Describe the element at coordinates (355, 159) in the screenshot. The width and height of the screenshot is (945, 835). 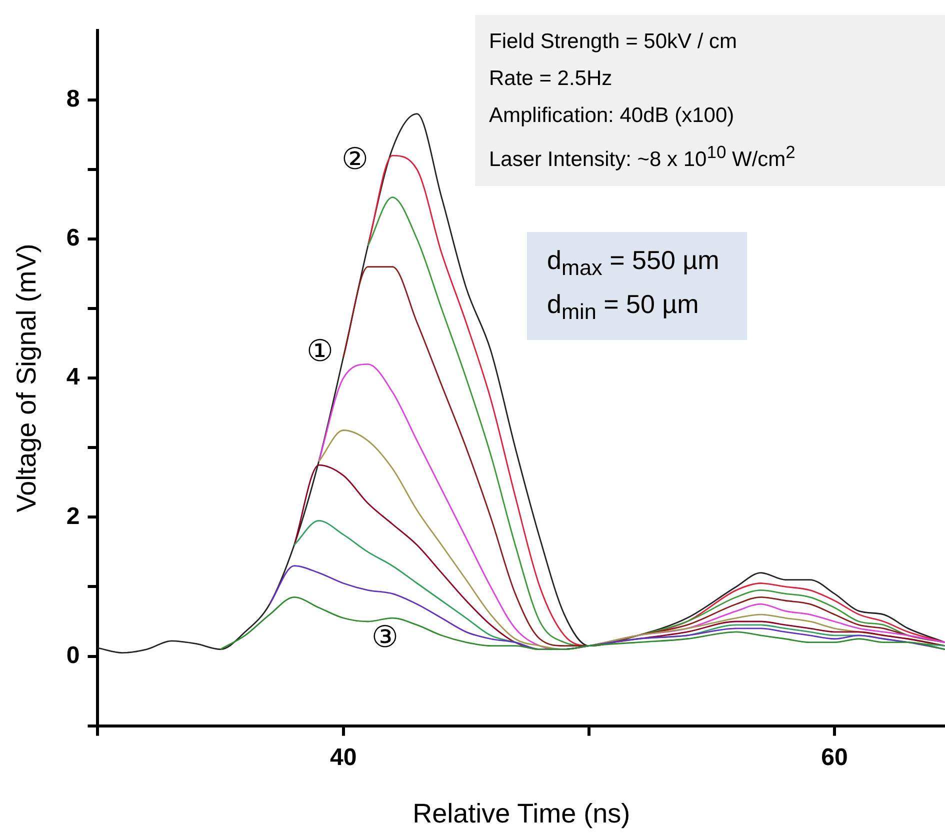
I see `annotation: ②` at that location.